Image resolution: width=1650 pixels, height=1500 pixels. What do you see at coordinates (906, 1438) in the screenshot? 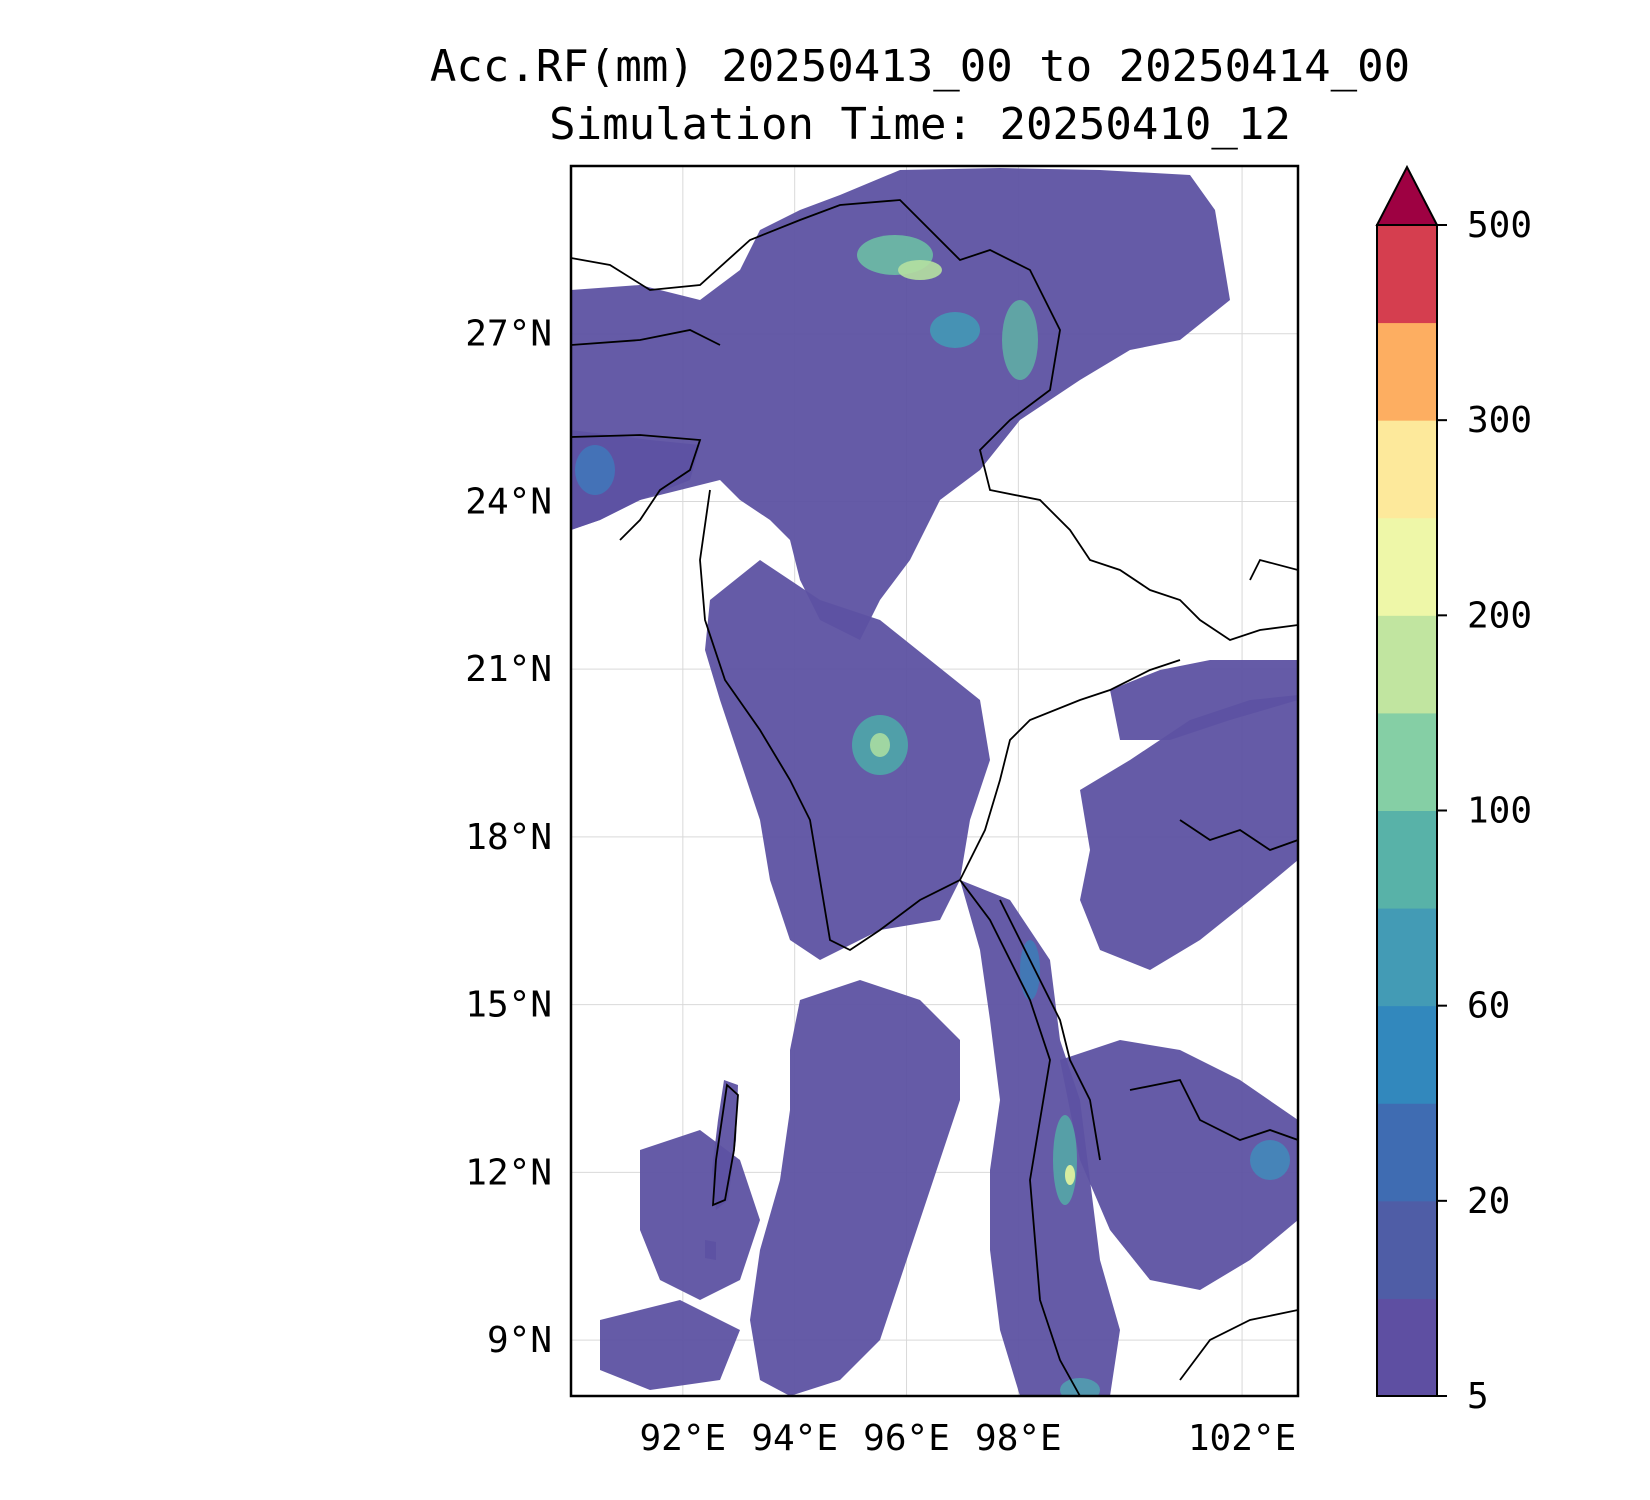
I see `lon-tick-label: 96°E` at bounding box center [906, 1438].